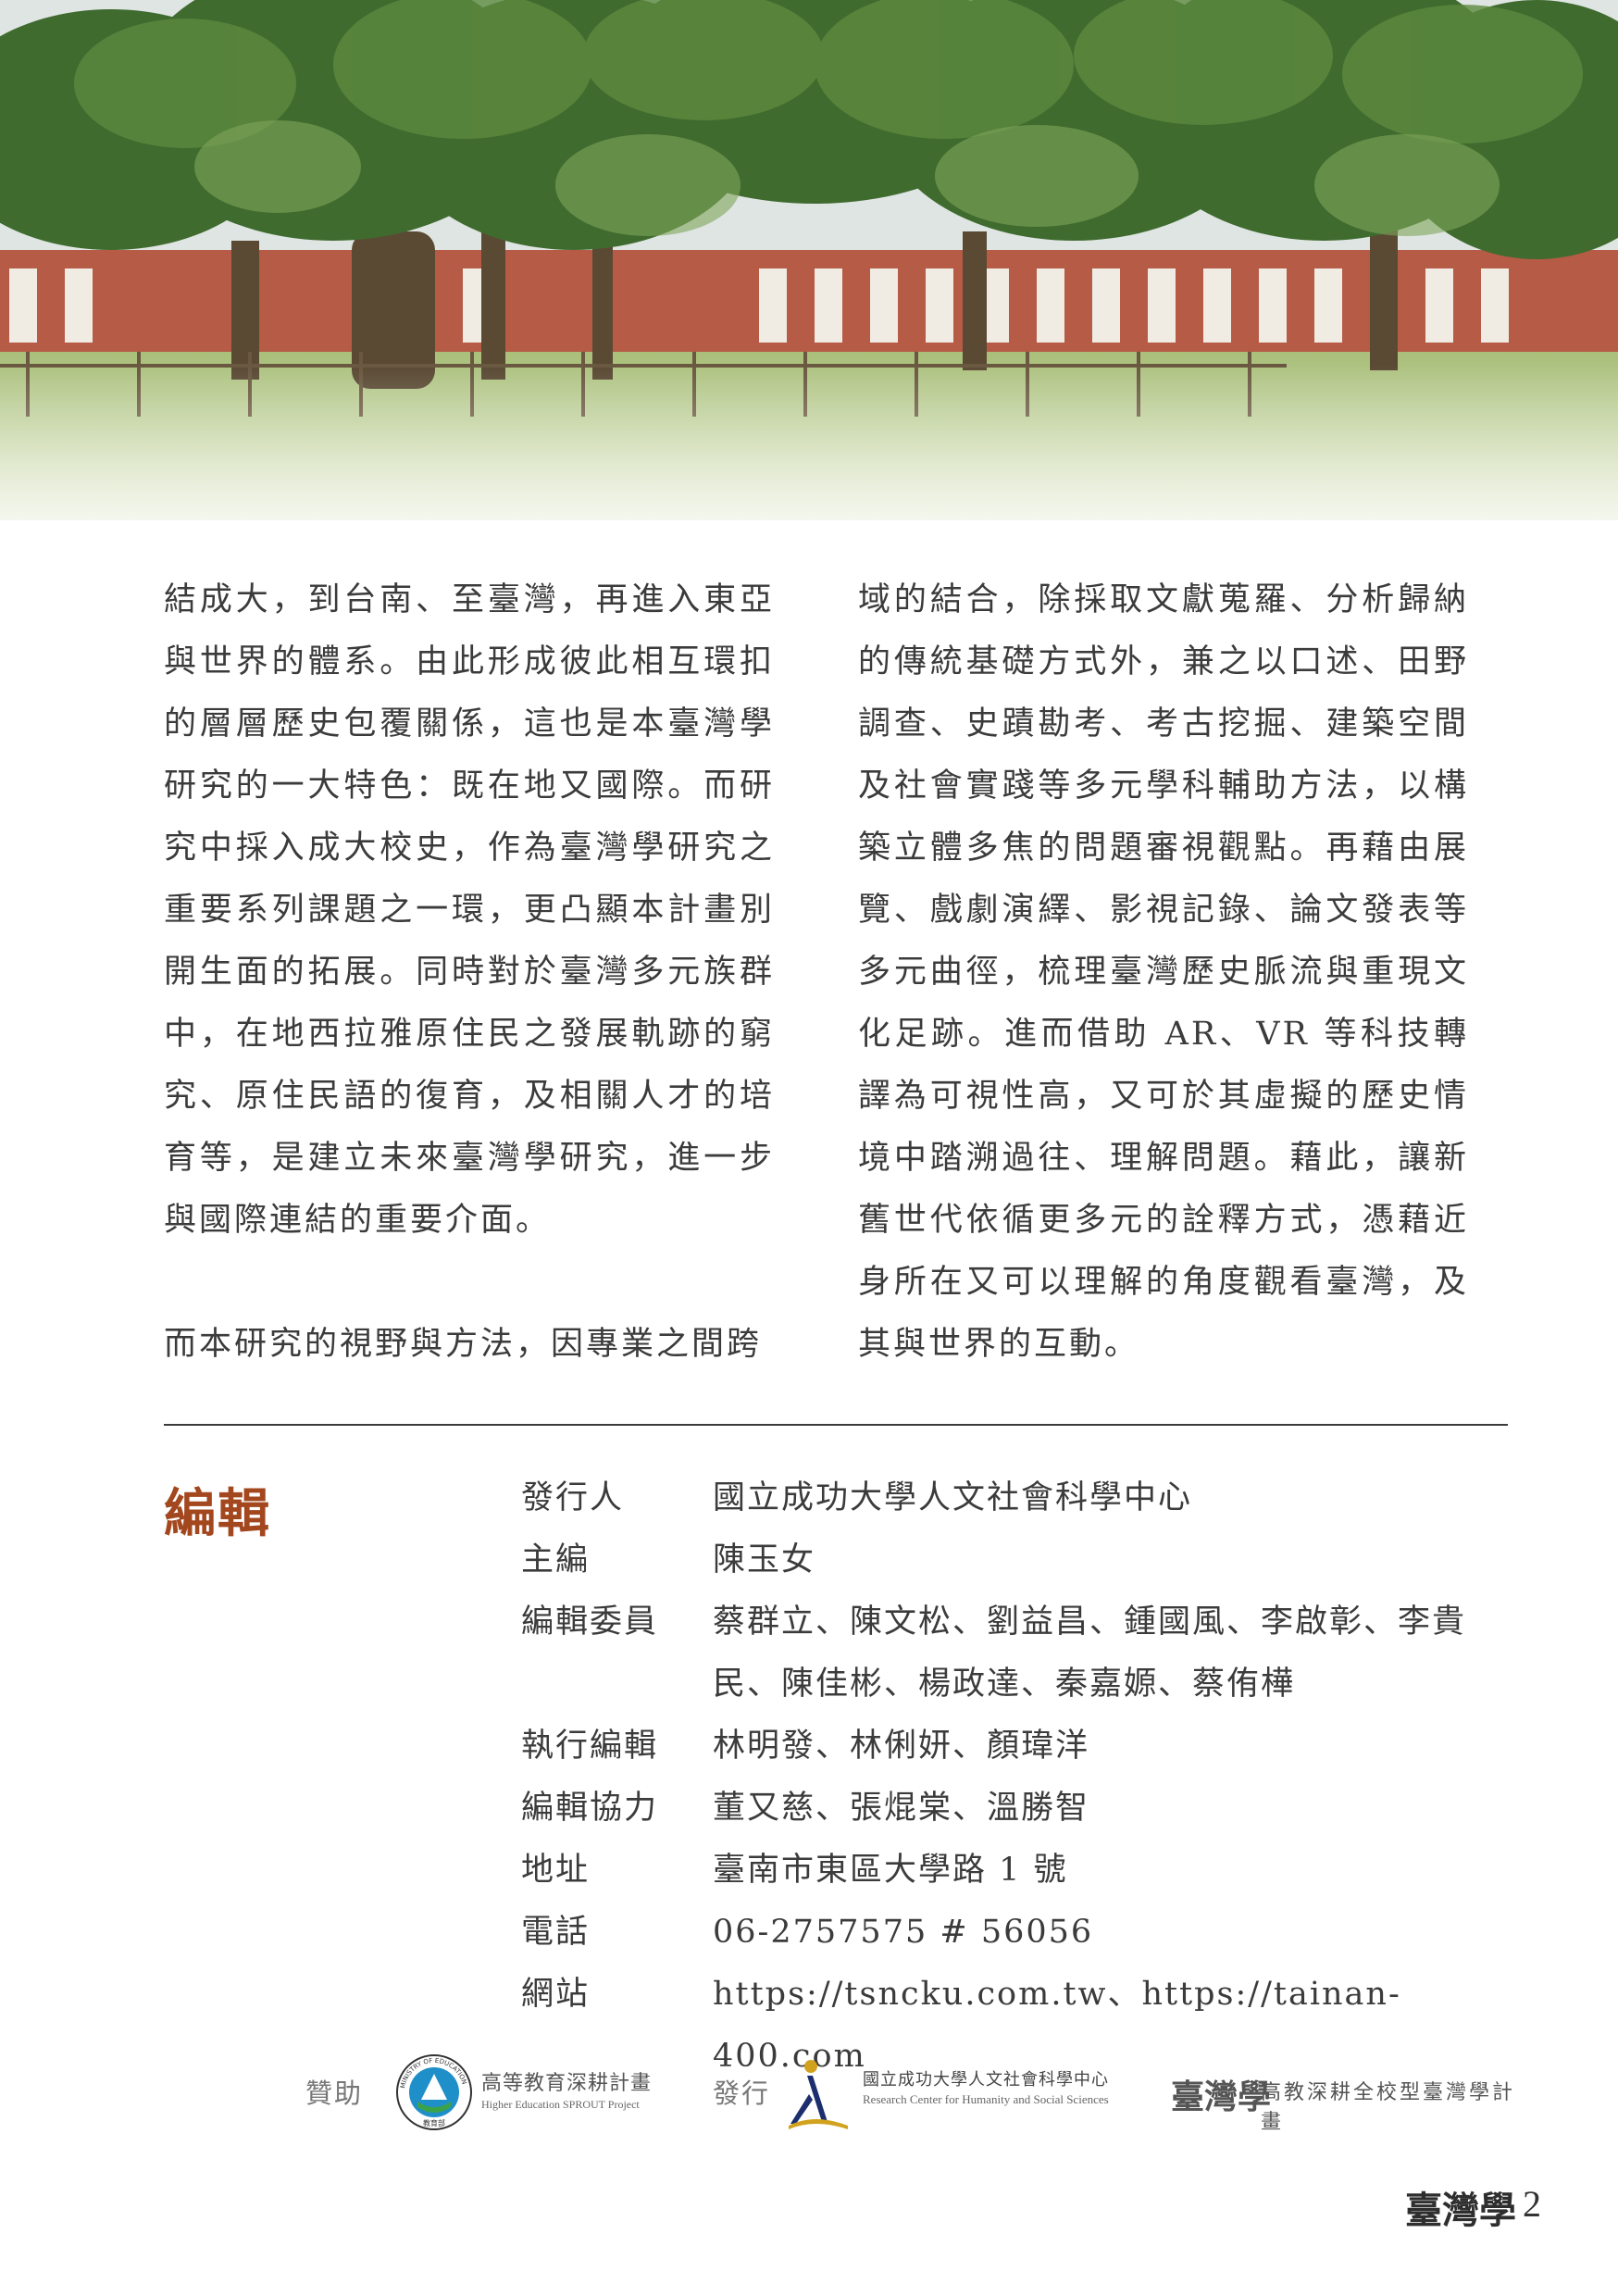 This screenshot has width=1618, height=2296. What do you see at coordinates (556, 1870) in the screenshot?
I see `credit-label: 地址` at bounding box center [556, 1870].